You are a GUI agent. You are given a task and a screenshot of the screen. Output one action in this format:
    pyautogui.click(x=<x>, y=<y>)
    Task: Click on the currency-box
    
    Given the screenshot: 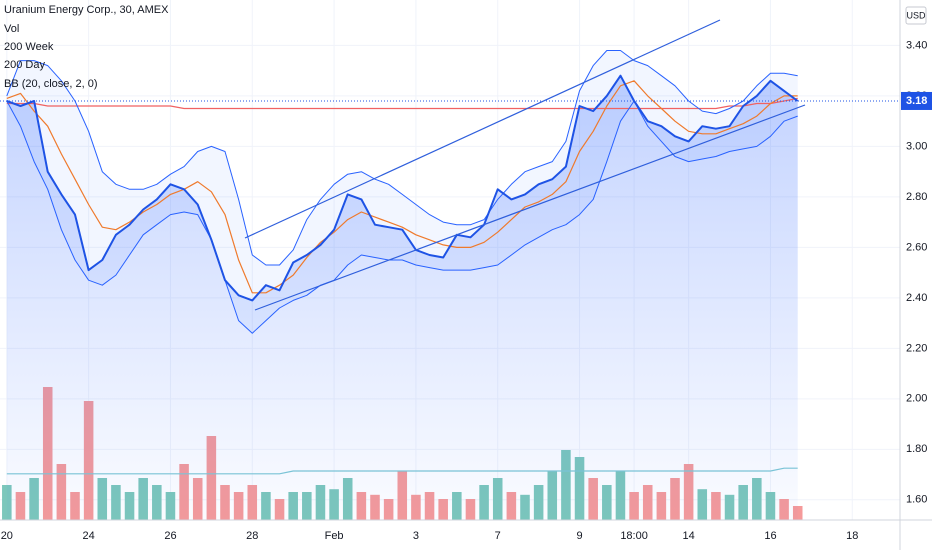 What is the action you would take?
    pyautogui.click(x=916, y=15)
    